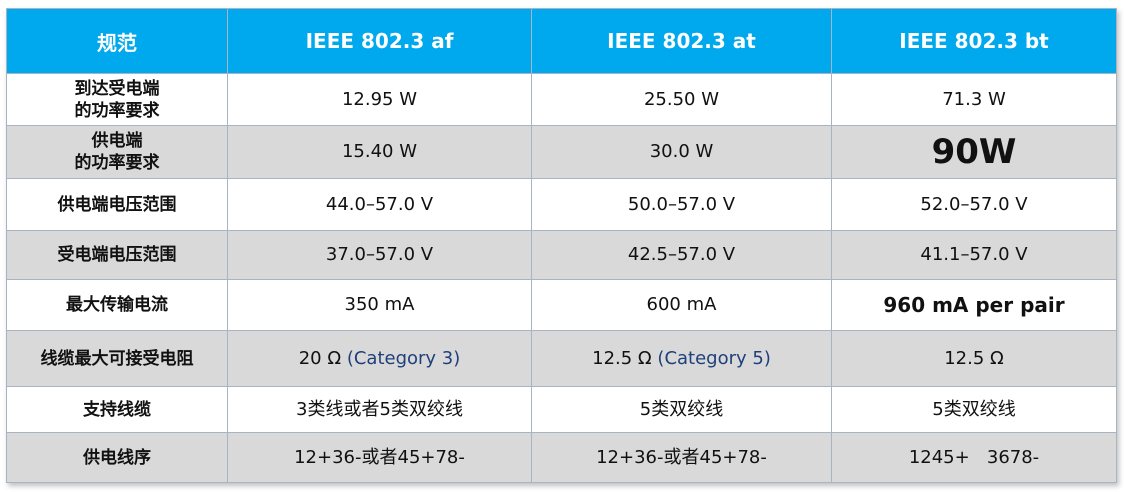 This screenshot has width=1124, height=492. I want to click on resistance-value: 12.5 Ω, so click(622, 358).